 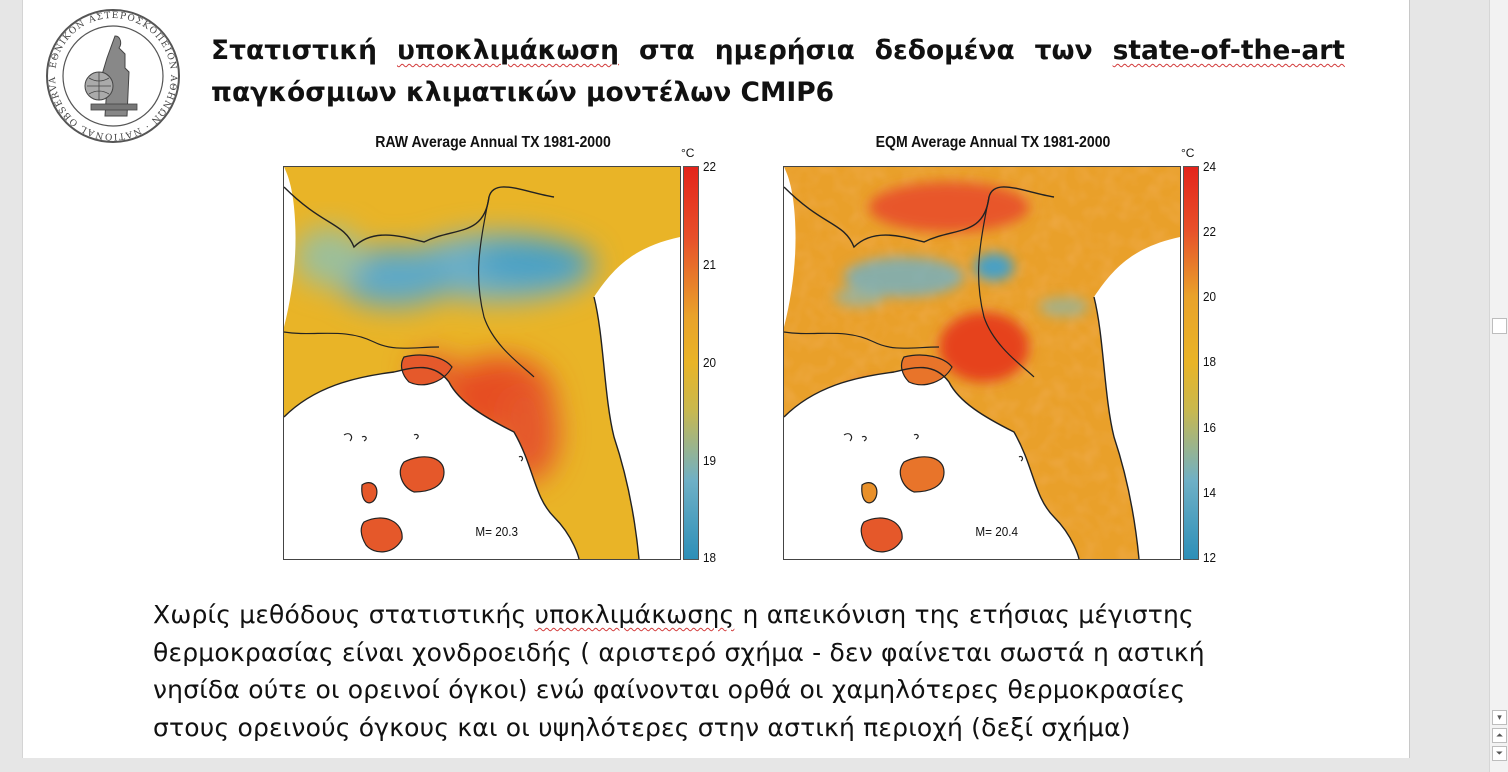 I want to click on raw-colorbar-unit: °C, so click(x=688, y=153).